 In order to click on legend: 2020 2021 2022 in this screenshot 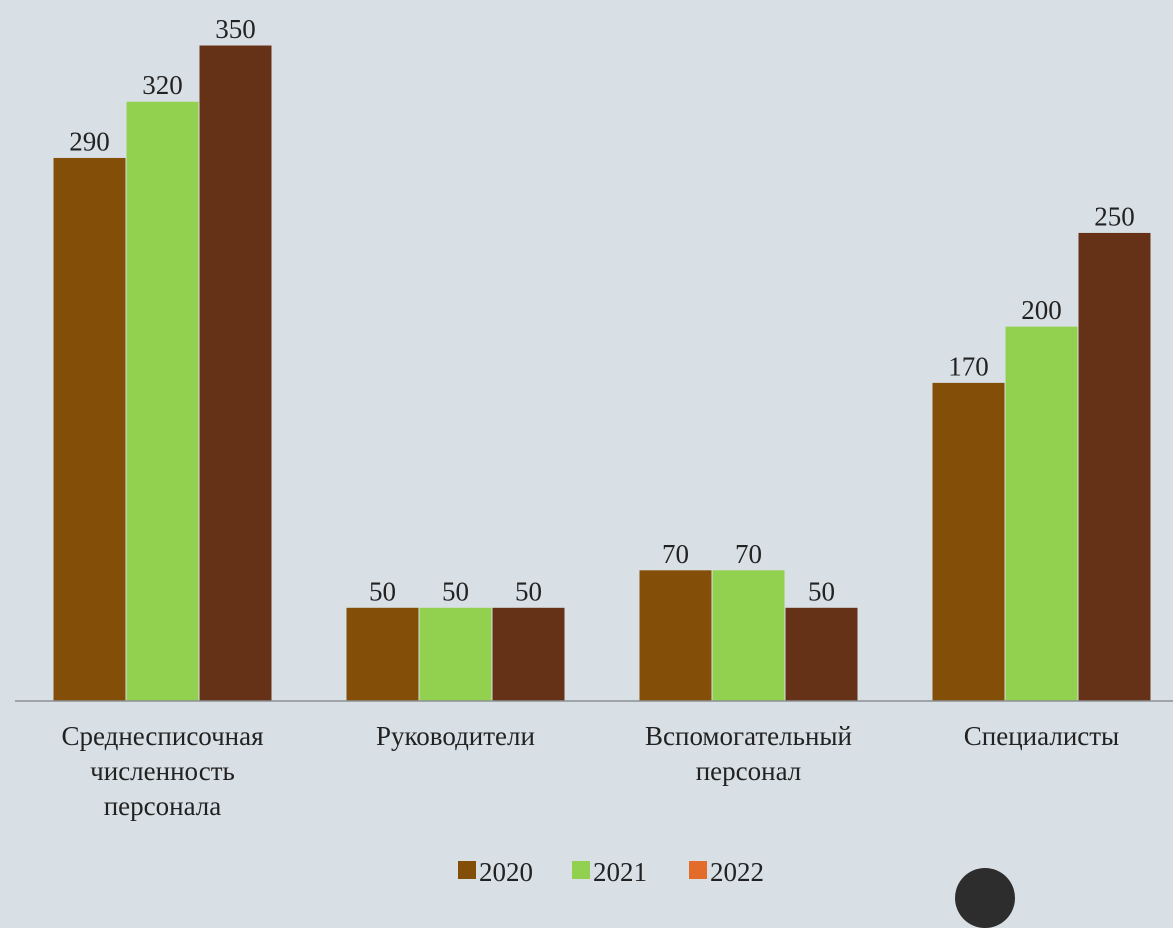, I will do `click(611, 872)`.